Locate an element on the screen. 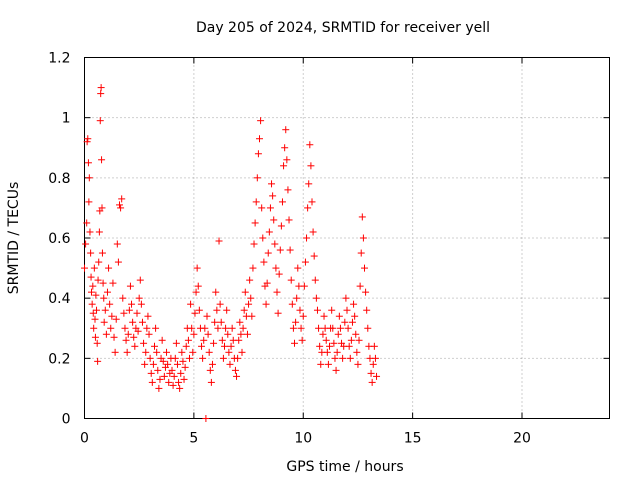  y-tick-label: 0.2 is located at coordinates (59, 359).